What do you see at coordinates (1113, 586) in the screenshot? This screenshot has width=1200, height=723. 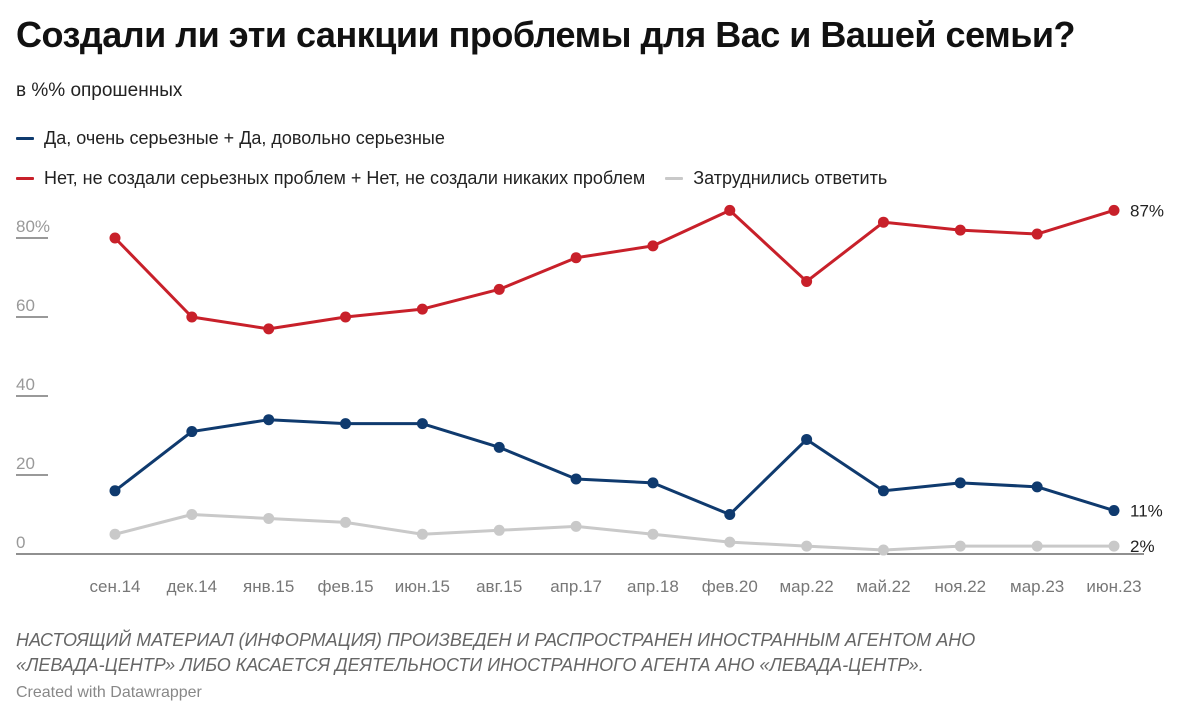 I see `x-tick-label-13: июн.23` at bounding box center [1113, 586].